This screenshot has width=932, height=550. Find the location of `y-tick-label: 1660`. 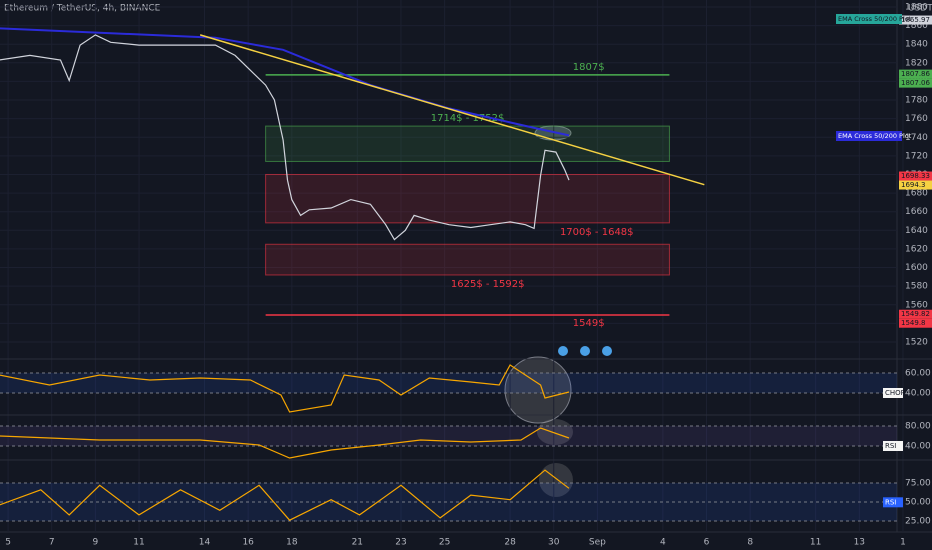

y-tick-label: 1660 is located at coordinates (916, 212).